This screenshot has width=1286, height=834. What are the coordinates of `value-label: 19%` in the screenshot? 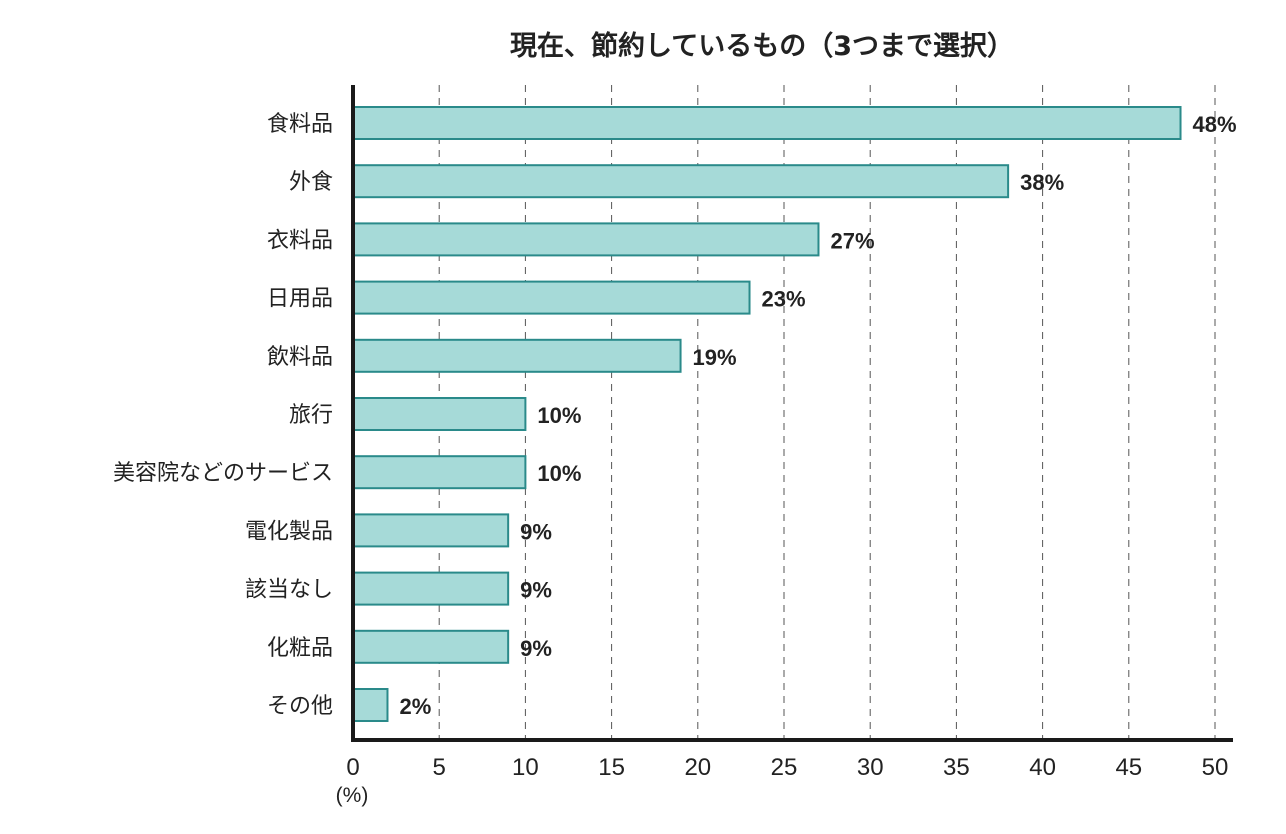 It's located at (715, 357).